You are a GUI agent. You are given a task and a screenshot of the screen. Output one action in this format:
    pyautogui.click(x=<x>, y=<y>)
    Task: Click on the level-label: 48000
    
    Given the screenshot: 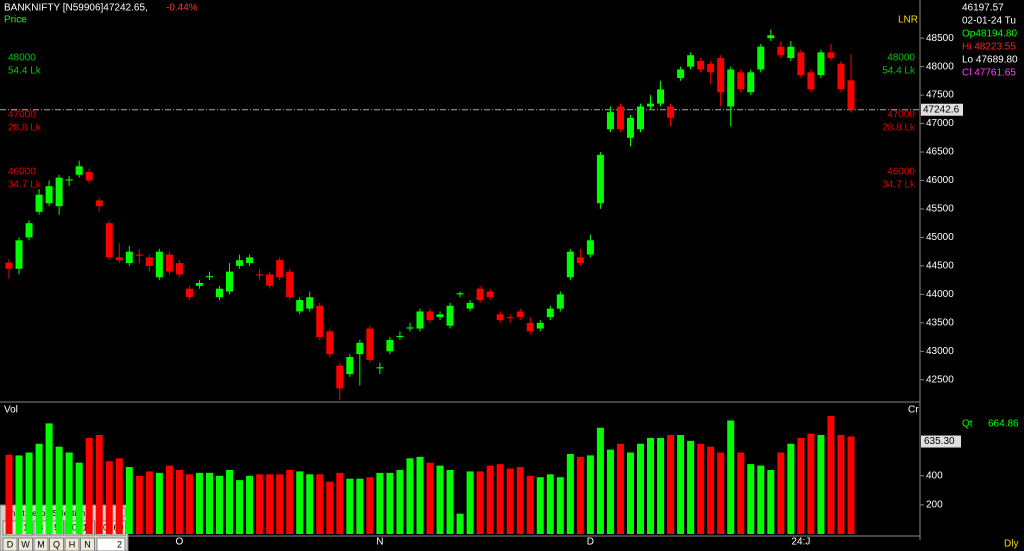 What is the action you would take?
    pyautogui.click(x=901, y=58)
    